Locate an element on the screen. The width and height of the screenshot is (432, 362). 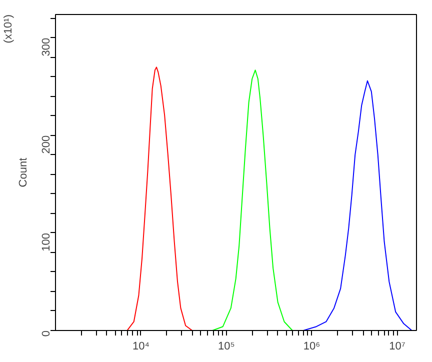
x-tick-label: 10⁶ is located at coordinates (311, 346).